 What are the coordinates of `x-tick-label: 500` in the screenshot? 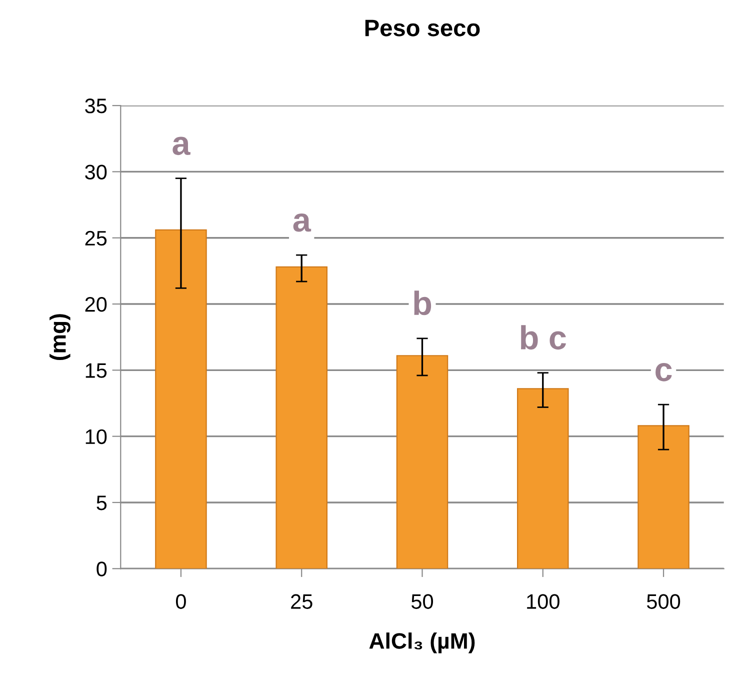 It's located at (663, 601).